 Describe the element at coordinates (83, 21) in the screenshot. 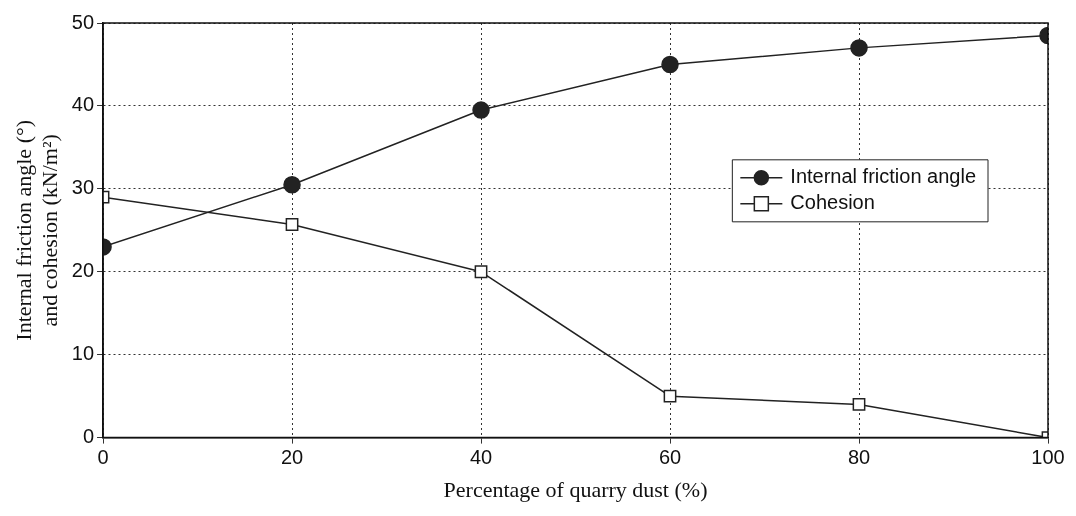

I see `y-tick-label: 50` at that location.